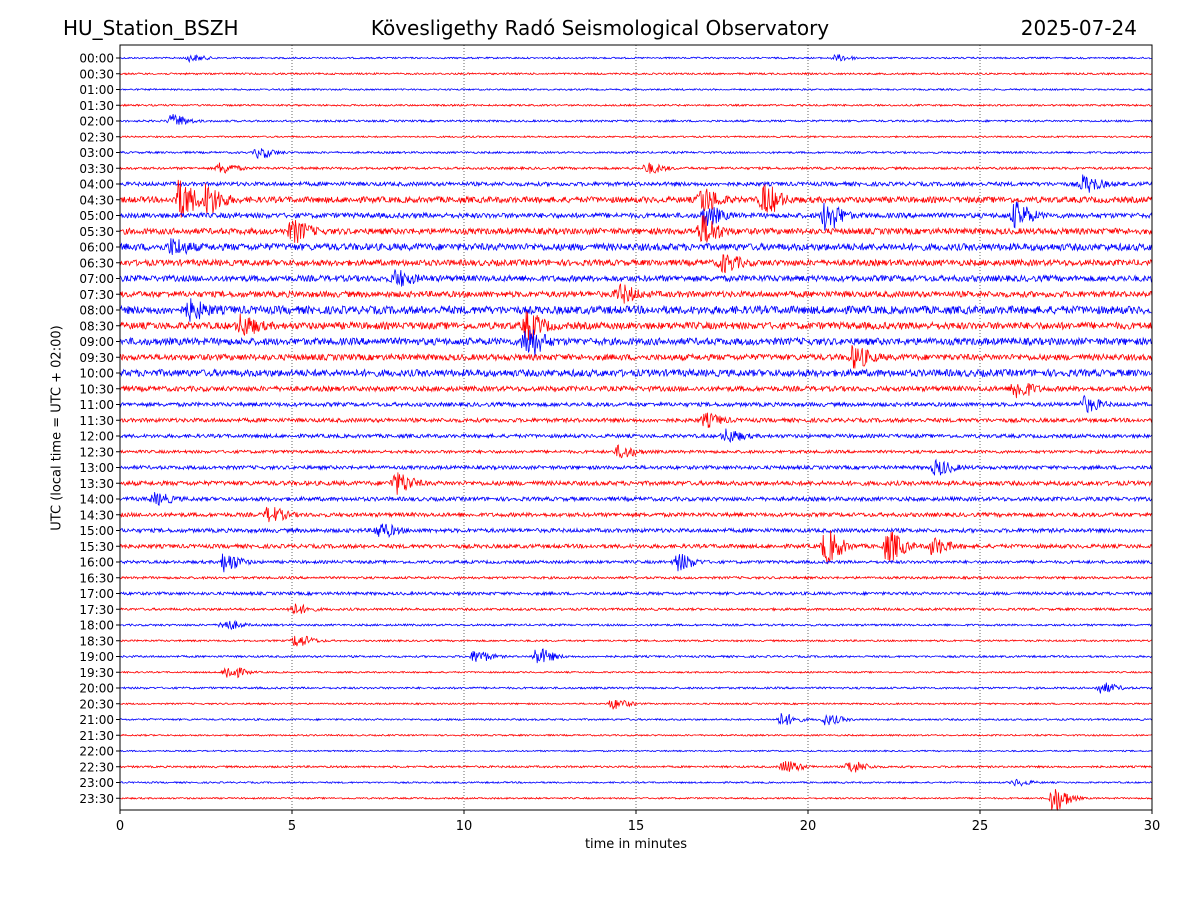 Image resolution: width=1200 pixels, height=900 pixels. Describe the element at coordinates (636, 310) in the screenshot. I see `trace-08:00` at that location.